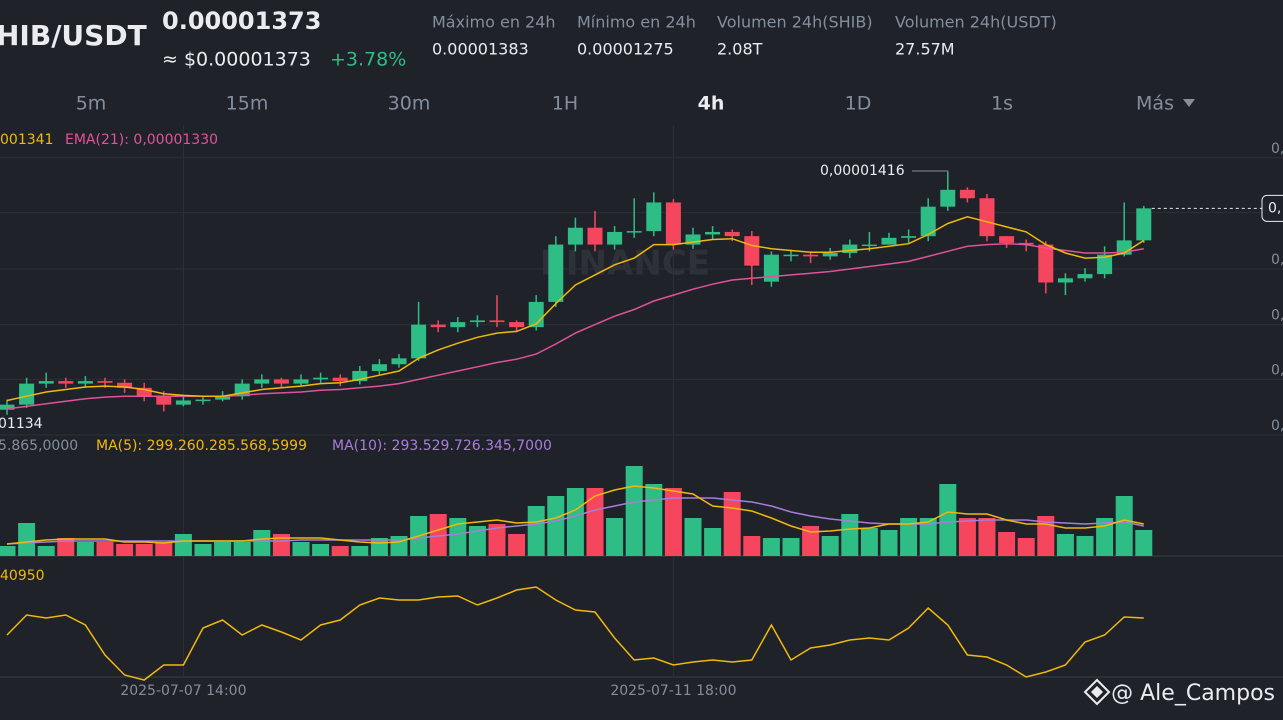 Image resolution: width=1283 pixels, height=720 pixels. I want to click on credit: @ Ale_Campos, so click(1193, 693).